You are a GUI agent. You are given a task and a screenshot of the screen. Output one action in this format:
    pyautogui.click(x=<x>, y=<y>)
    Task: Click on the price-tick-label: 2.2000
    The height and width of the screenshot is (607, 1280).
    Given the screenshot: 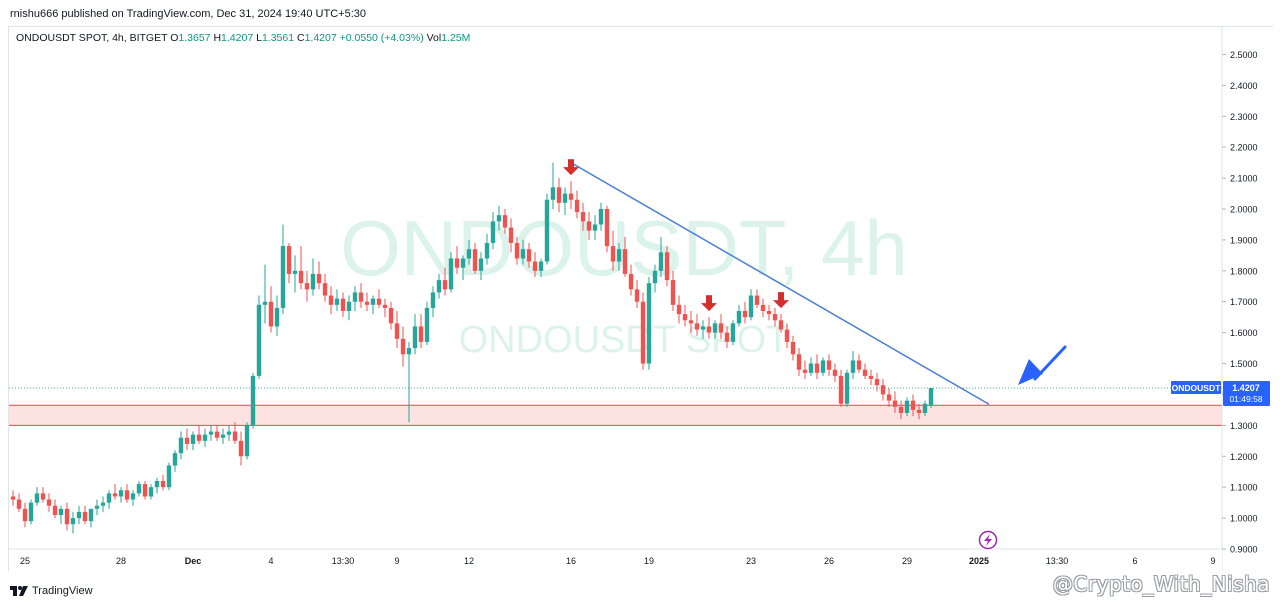 What is the action you would take?
    pyautogui.click(x=1244, y=148)
    